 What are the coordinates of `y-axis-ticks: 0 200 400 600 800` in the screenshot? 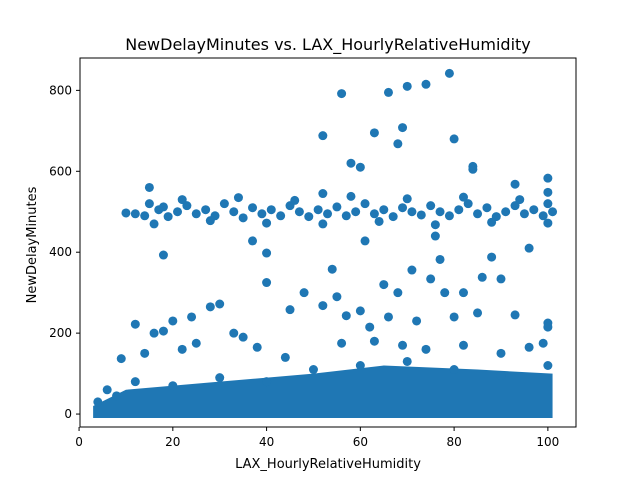 It's located at (64, 252).